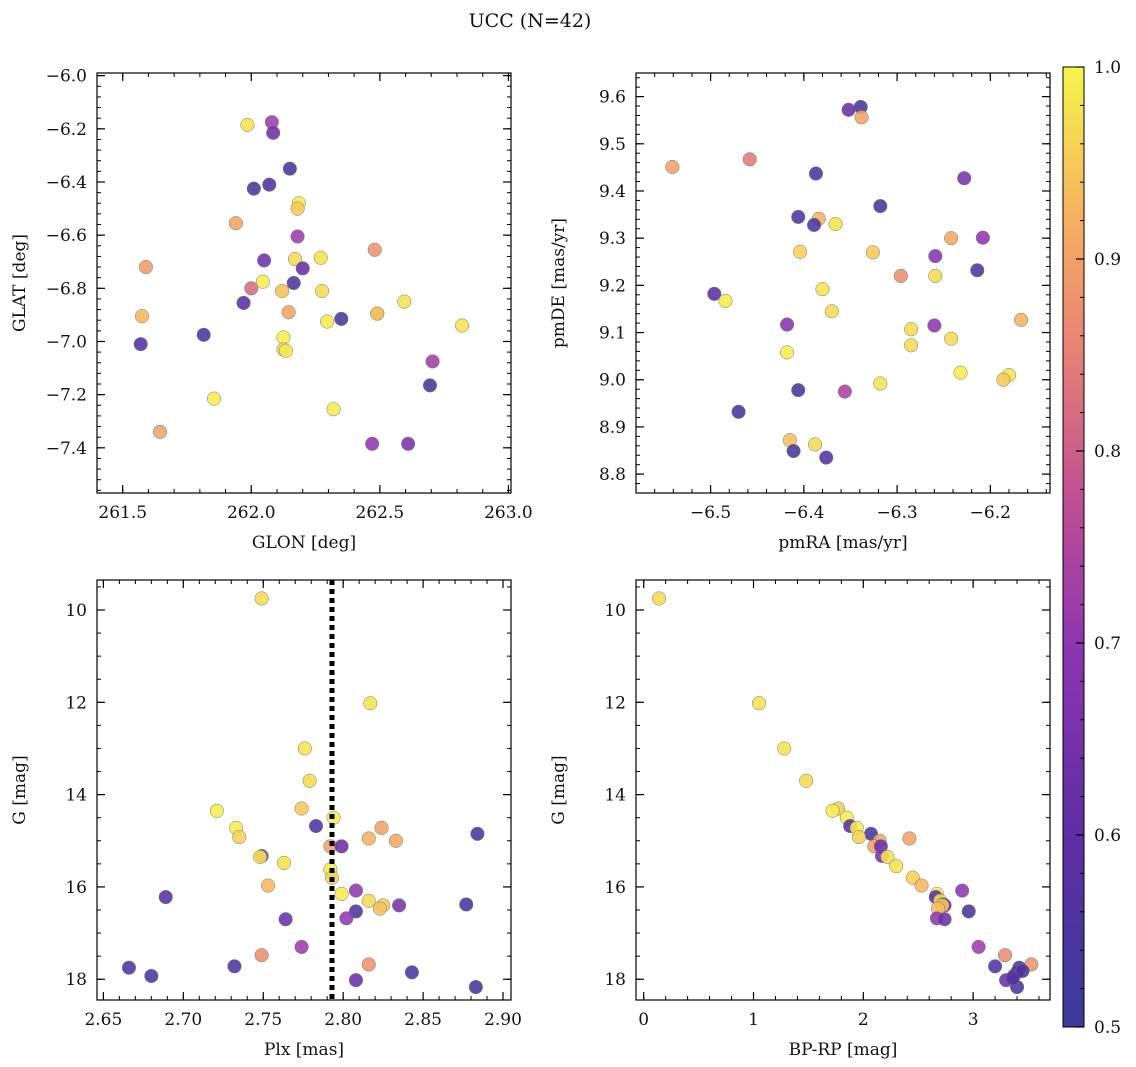  What do you see at coordinates (612, 145) in the screenshot?
I see `y-tick-label: 9.5` at bounding box center [612, 145].